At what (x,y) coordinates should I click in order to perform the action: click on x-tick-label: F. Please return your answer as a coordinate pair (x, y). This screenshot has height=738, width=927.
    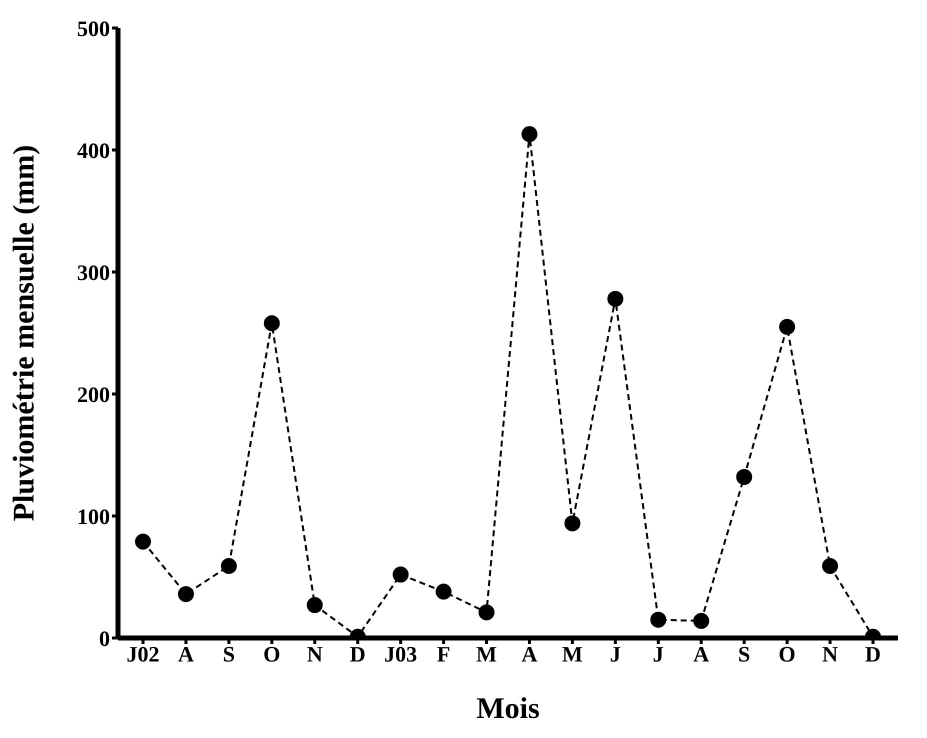
    Looking at the image, I should click on (443, 654).